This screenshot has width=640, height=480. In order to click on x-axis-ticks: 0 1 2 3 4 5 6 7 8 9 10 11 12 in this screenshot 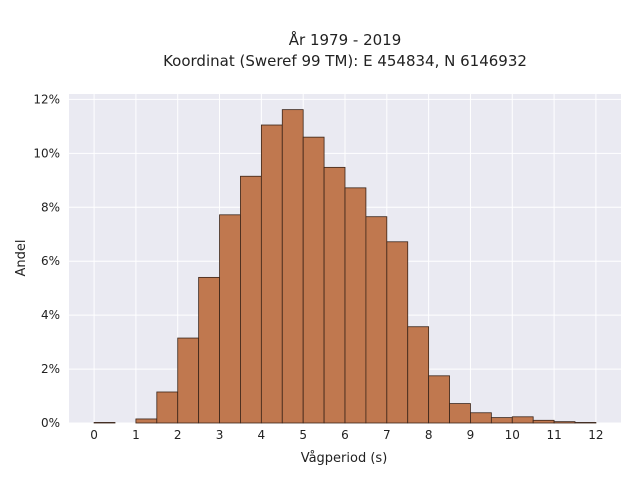, I will do `click(346, 435)`.